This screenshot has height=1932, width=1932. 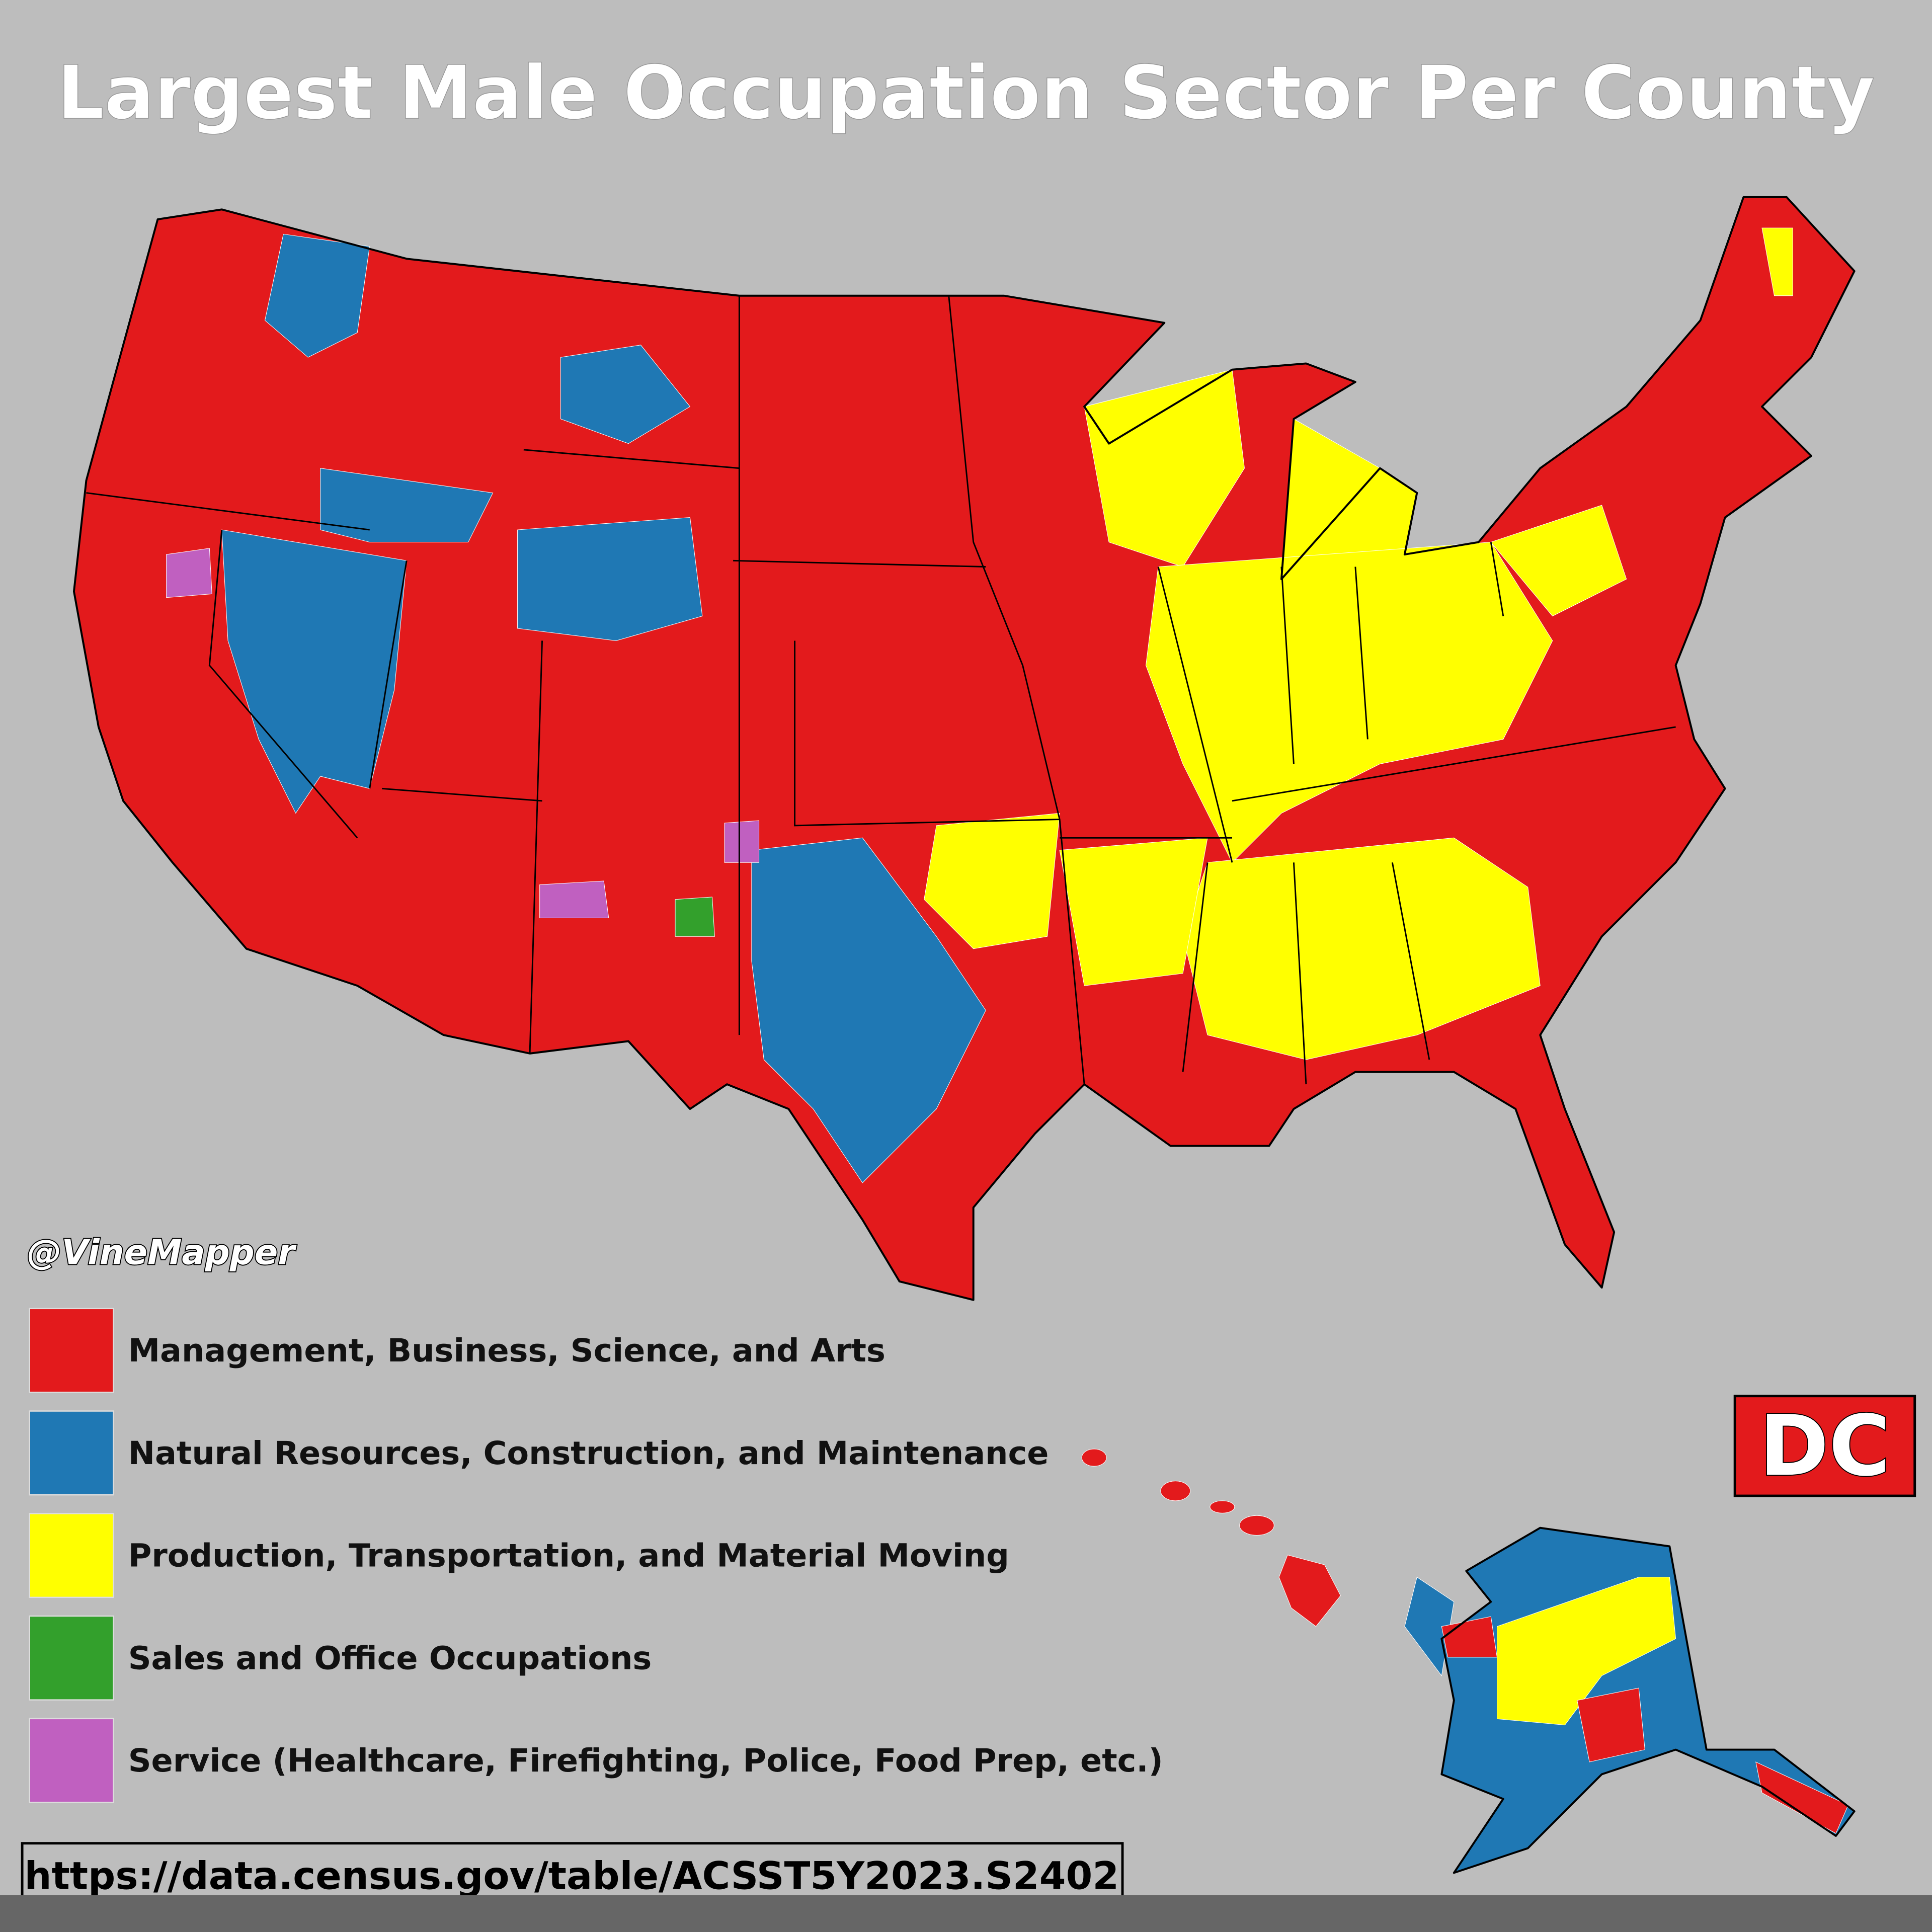 What do you see at coordinates (507, 1351) in the screenshot?
I see `legend-label: Management, Business, Science, and Arts` at bounding box center [507, 1351].